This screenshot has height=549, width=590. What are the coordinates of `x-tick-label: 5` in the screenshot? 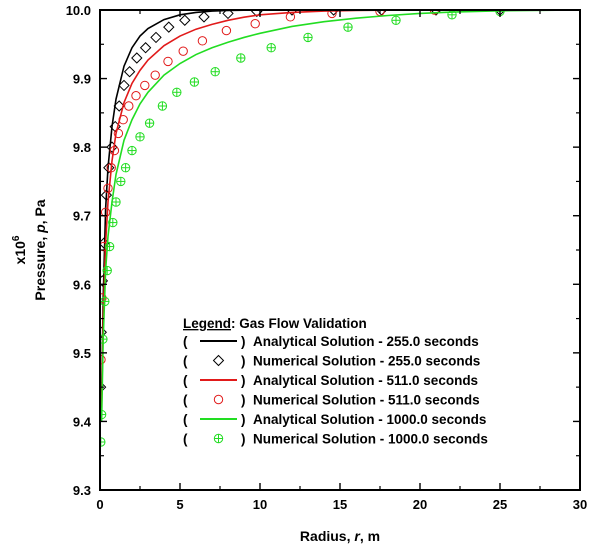 It's located at (179, 504).